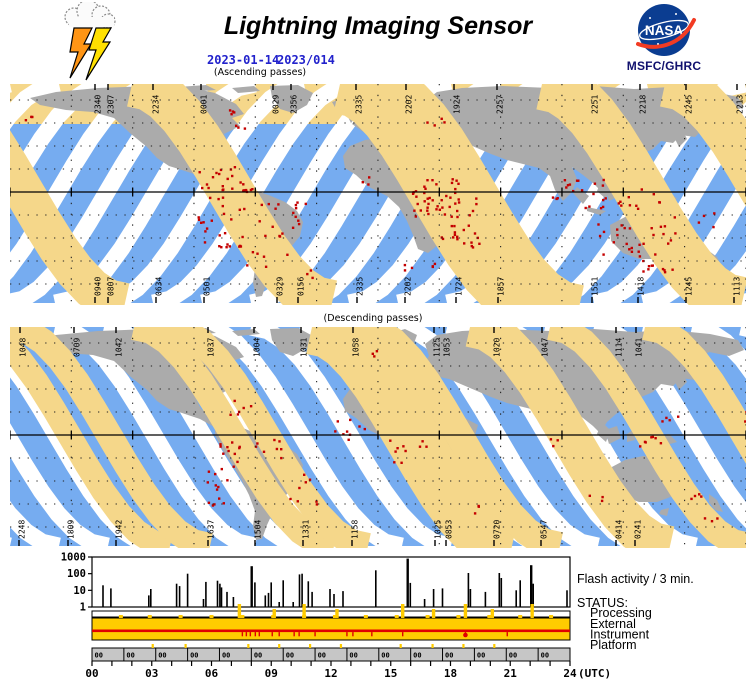 The width and height of the screenshot is (756, 680). What do you see at coordinates (111, 286) in the screenshot?
I see `svg-text: 0807` at bounding box center [111, 286].